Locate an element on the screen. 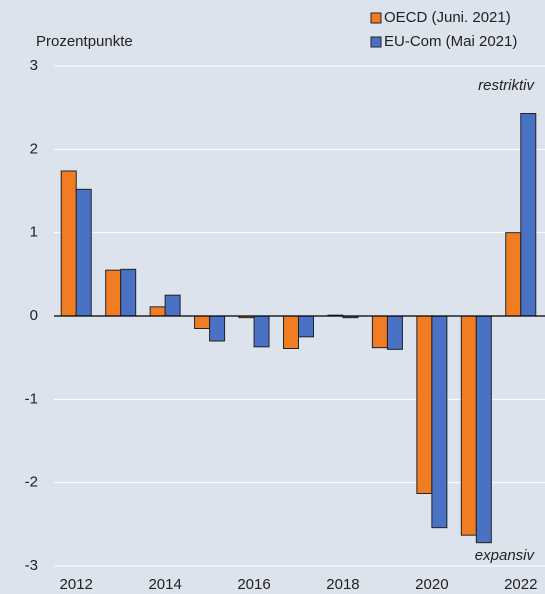 The width and height of the screenshot is (545, 594). x-tick-label: 2014 is located at coordinates (164, 584).